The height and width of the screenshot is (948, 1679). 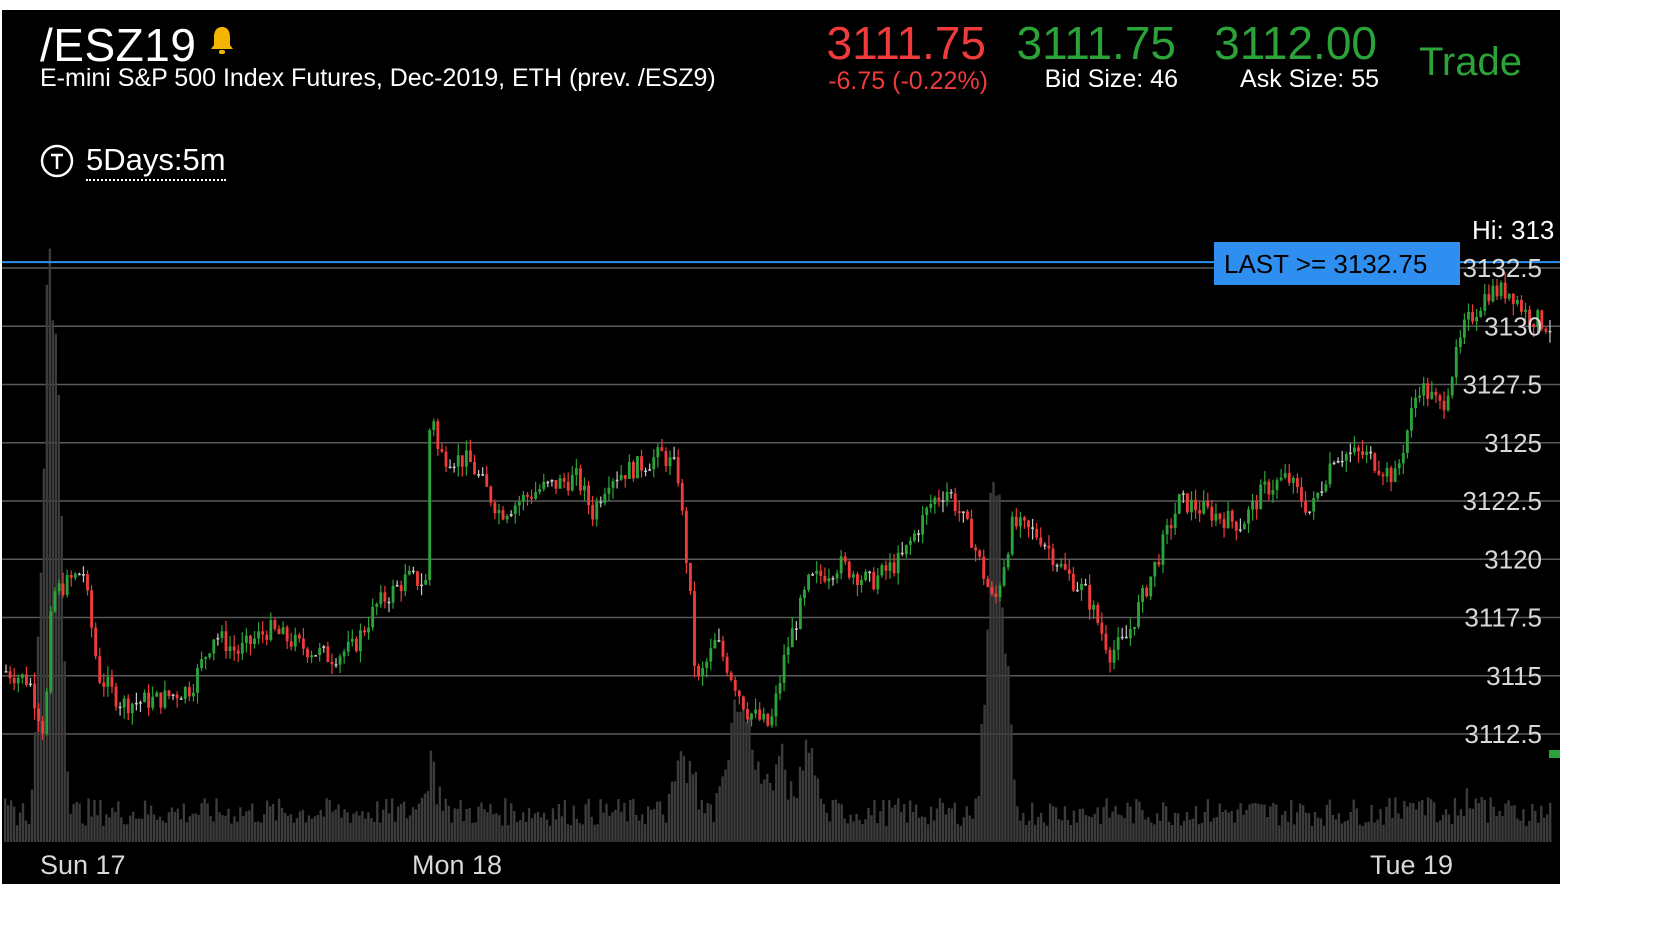 I want to click on price-tick-label: 3115, so click(x=1514, y=676).